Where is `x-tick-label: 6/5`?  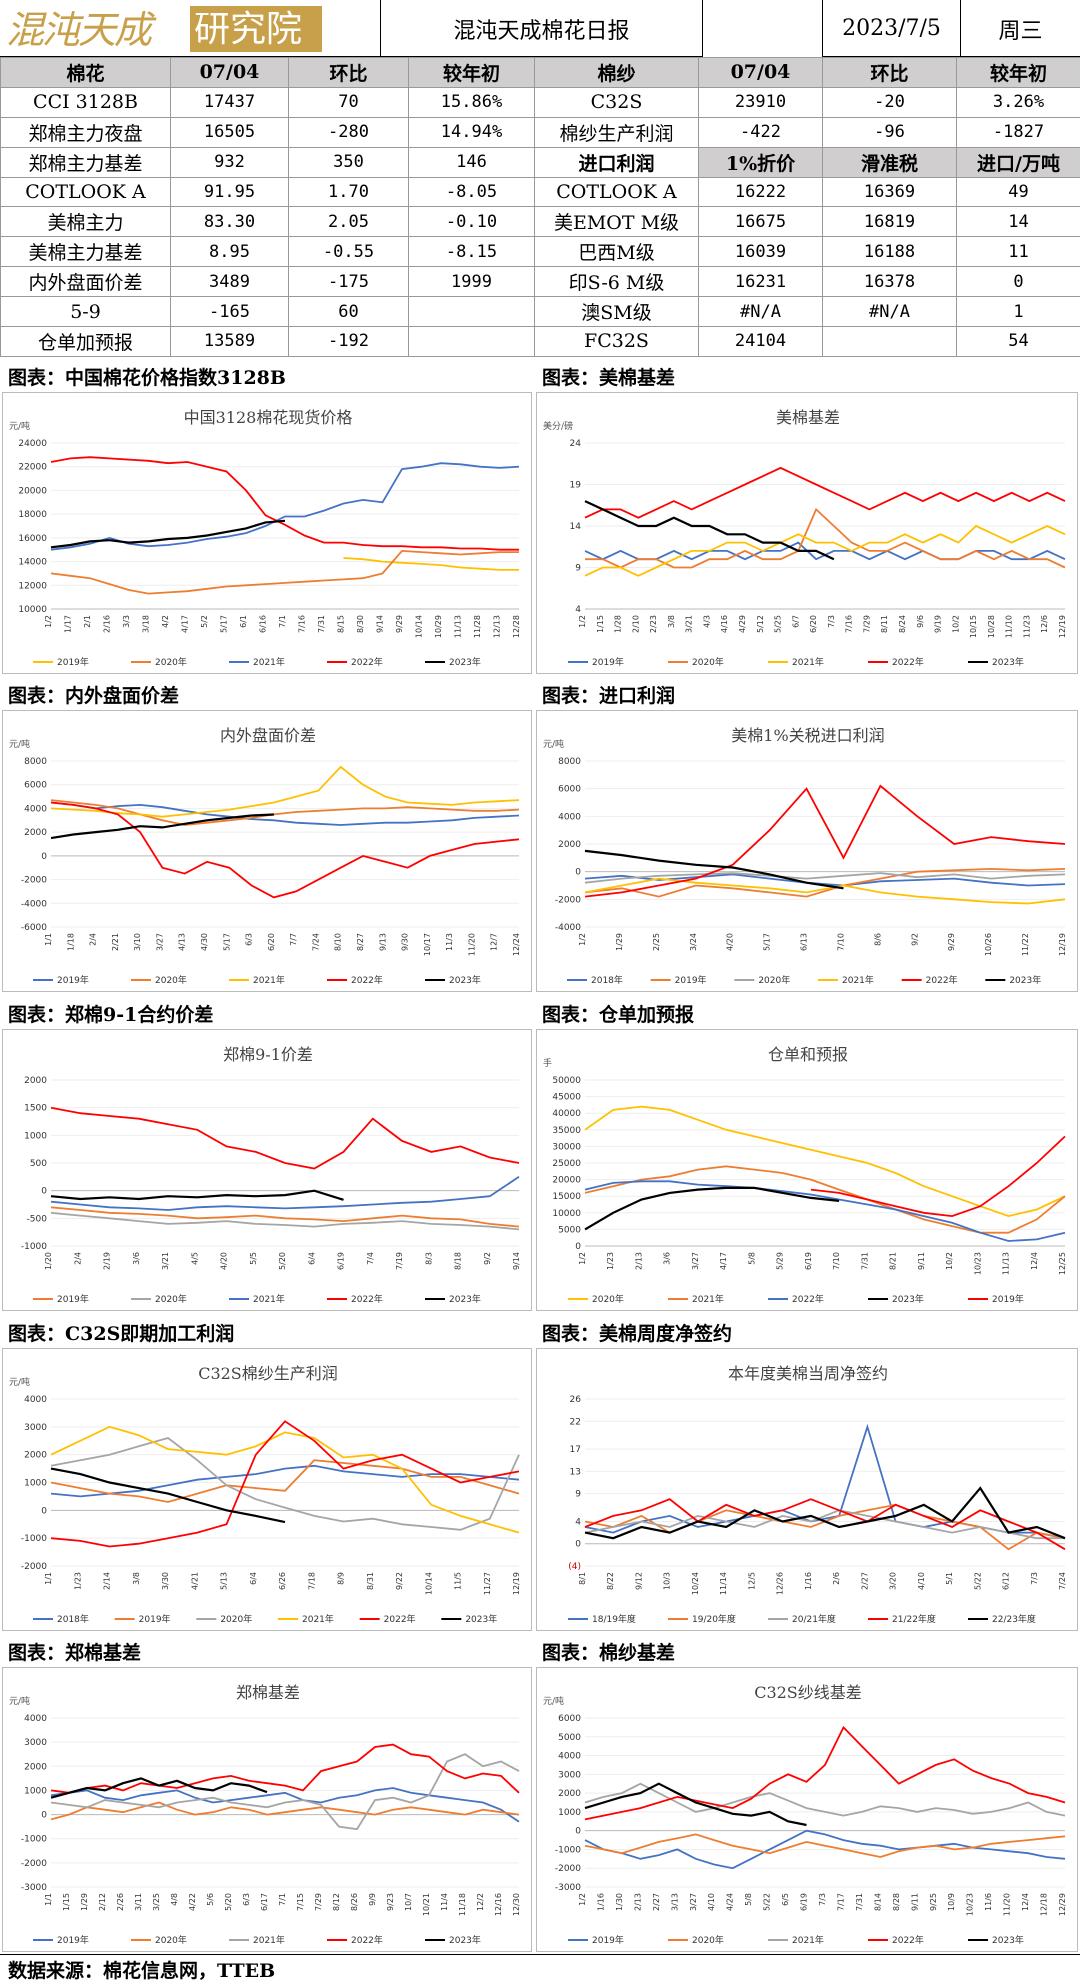
x-tick-label: 6/5 is located at coordinates (785, 1899).